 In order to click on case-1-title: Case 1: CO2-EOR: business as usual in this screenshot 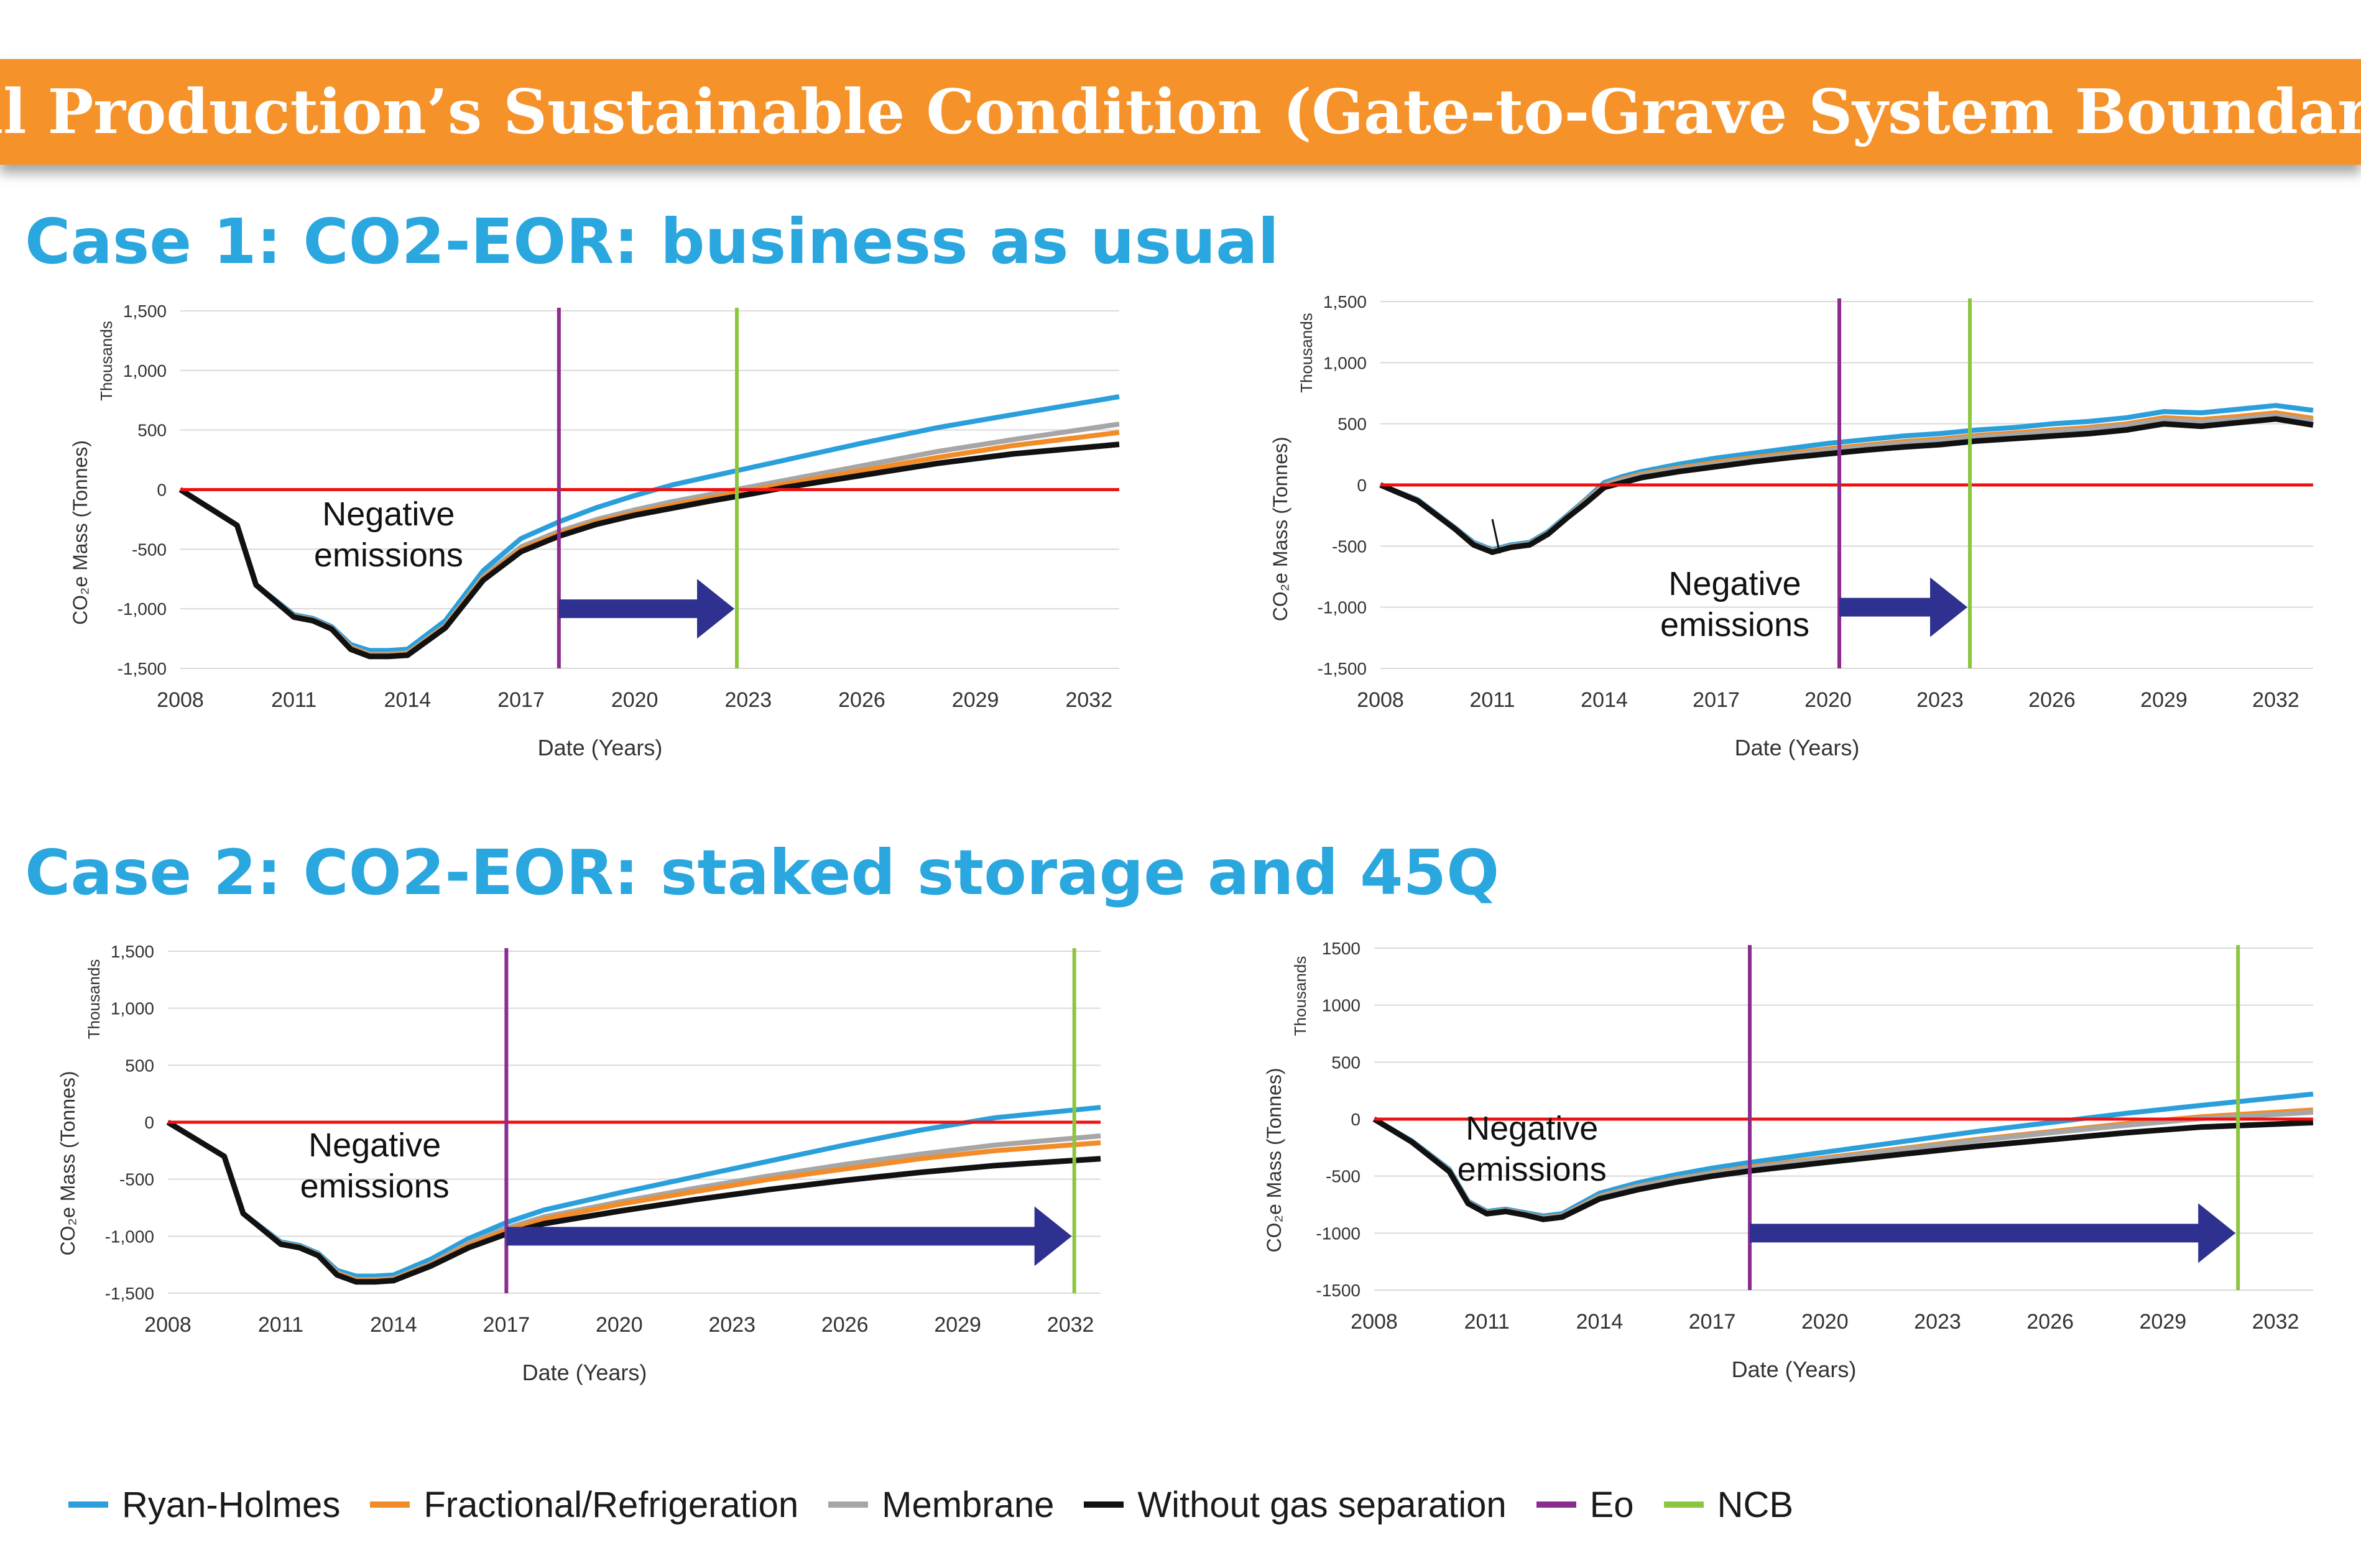, I will do `click(652, 241)`.